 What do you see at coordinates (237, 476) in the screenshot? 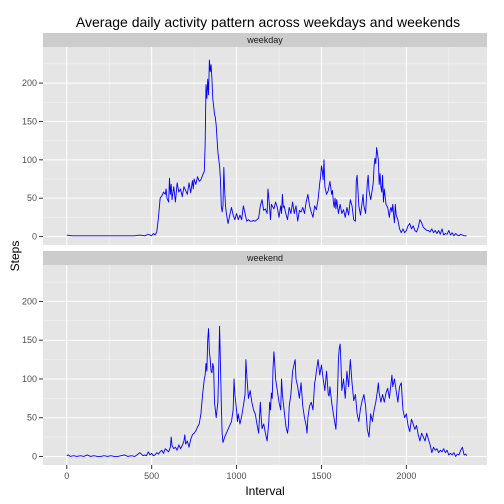
I see `x-tick-label: 1000` at bounding box center [237, 476].